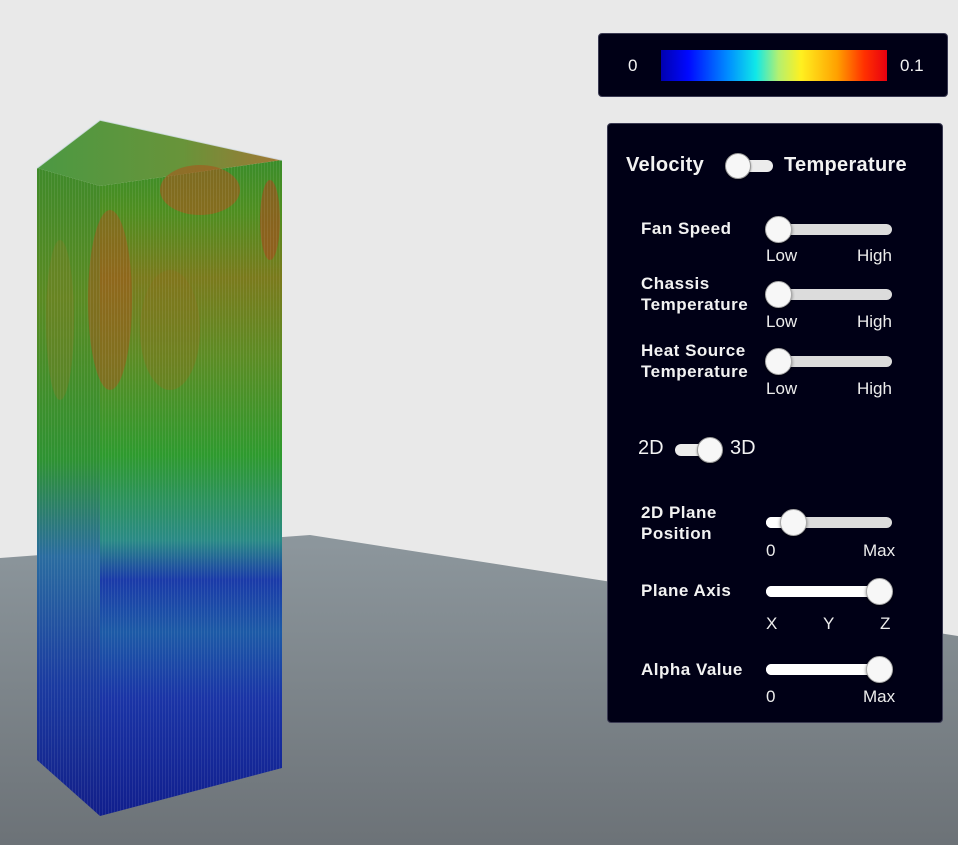 This screenshot has width=958, height=845. What do you see at coordinates (879, 696) in the screenshot?
I see `alpha-value-max-label: Max` at bounding box center [879, 696].